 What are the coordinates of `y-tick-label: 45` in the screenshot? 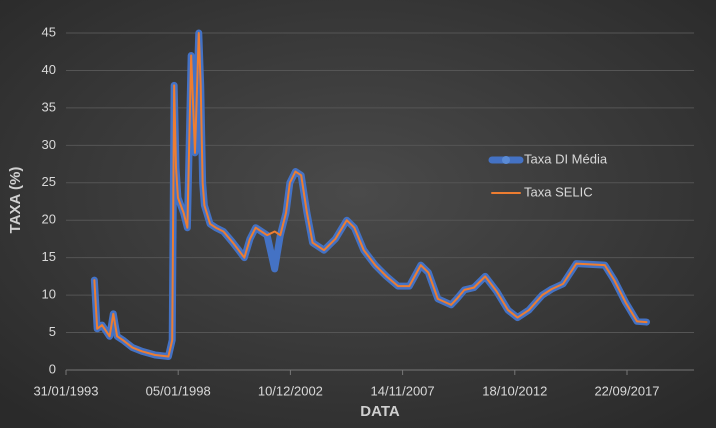 It's located at (49, 31).